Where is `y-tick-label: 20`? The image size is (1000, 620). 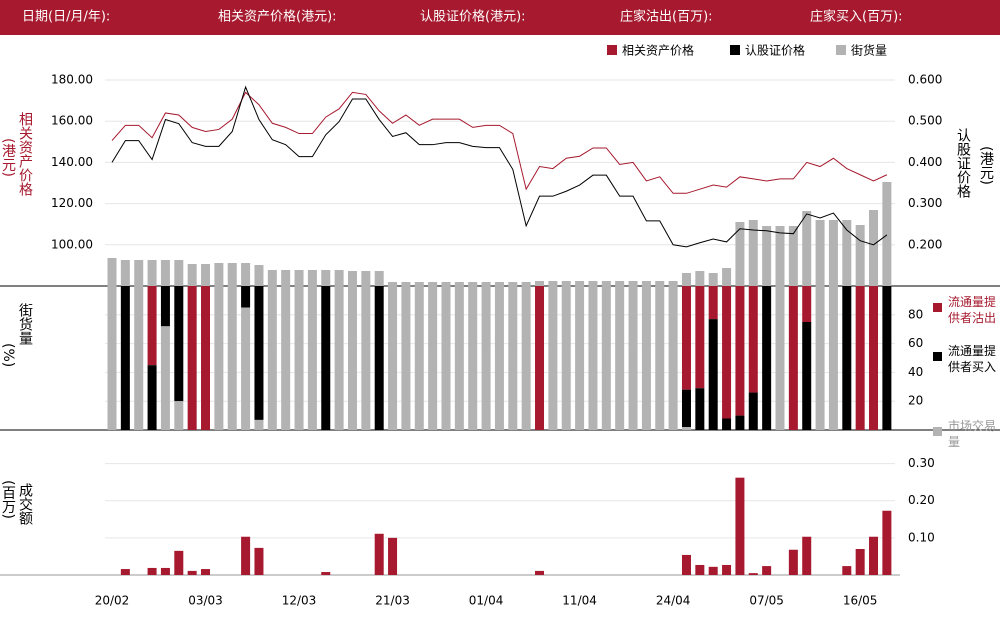 y-tick-label: 20 is located at coordinates (915, 401).